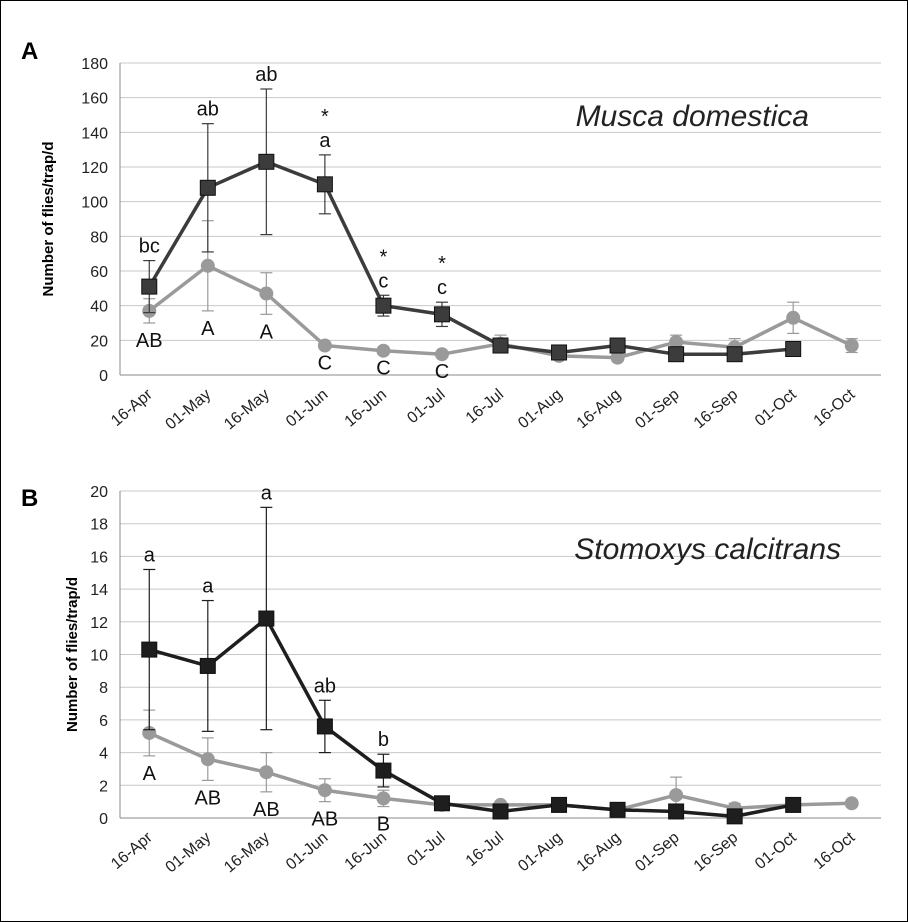 This screenshot has height=922, width=908. I want to click on panel-b-x-tick-label: 01-Oct, so click(776, 851).